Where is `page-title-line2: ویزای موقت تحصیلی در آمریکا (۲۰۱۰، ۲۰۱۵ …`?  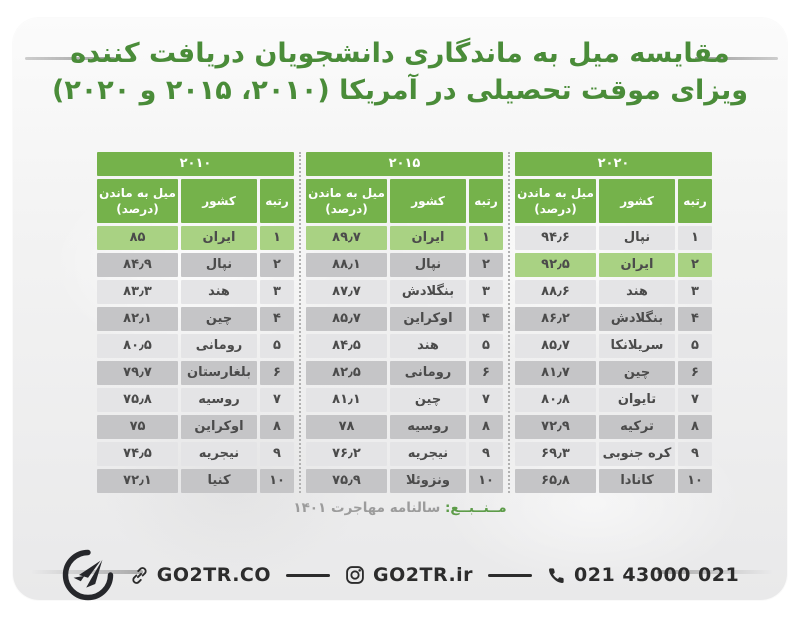
page-title-line2: ویزای موقت تحصیلی در آمریکا (۲۰۱۰، ۲۰۱۵ … is located at coordinates (400, 90).